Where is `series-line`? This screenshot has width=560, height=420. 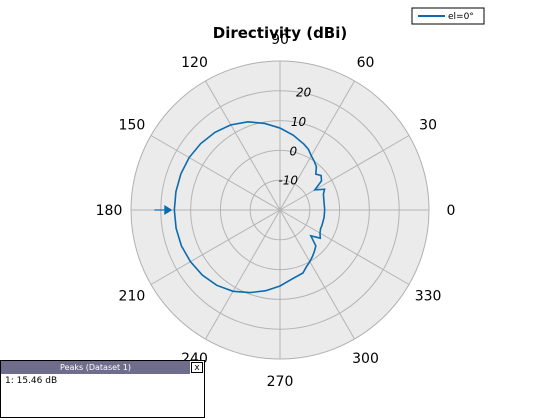
series-line is located at coordinates (249, 207).